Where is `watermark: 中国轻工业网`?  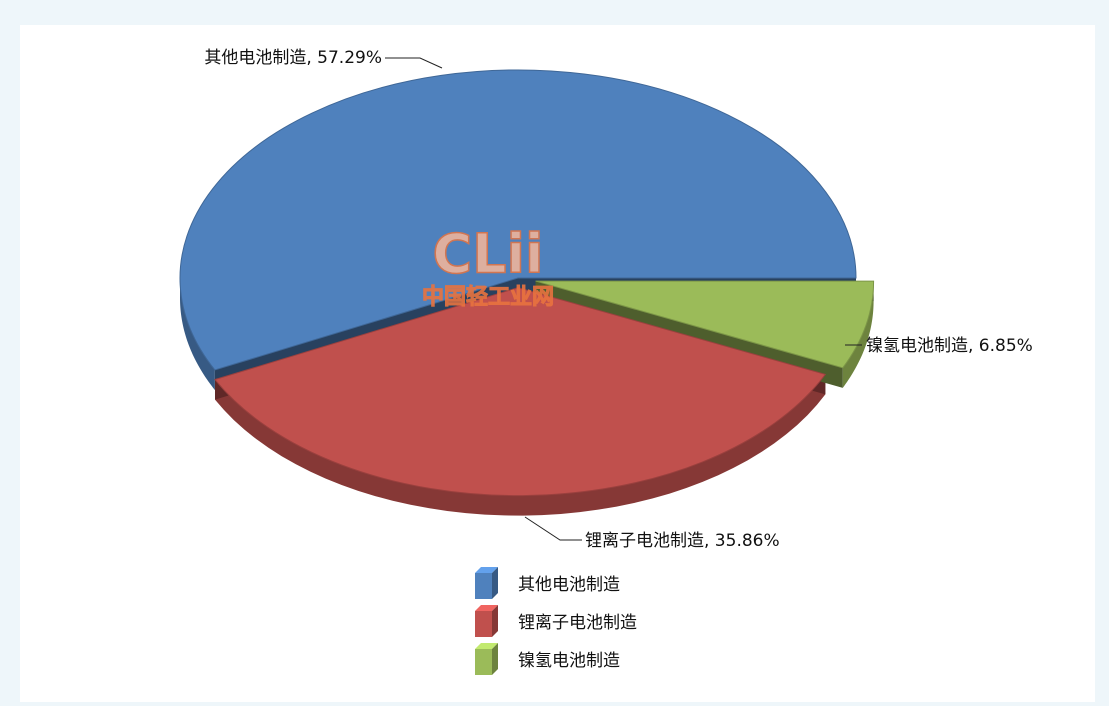 watermark: 中国轻工业网 is located at coordinates (488, 297).